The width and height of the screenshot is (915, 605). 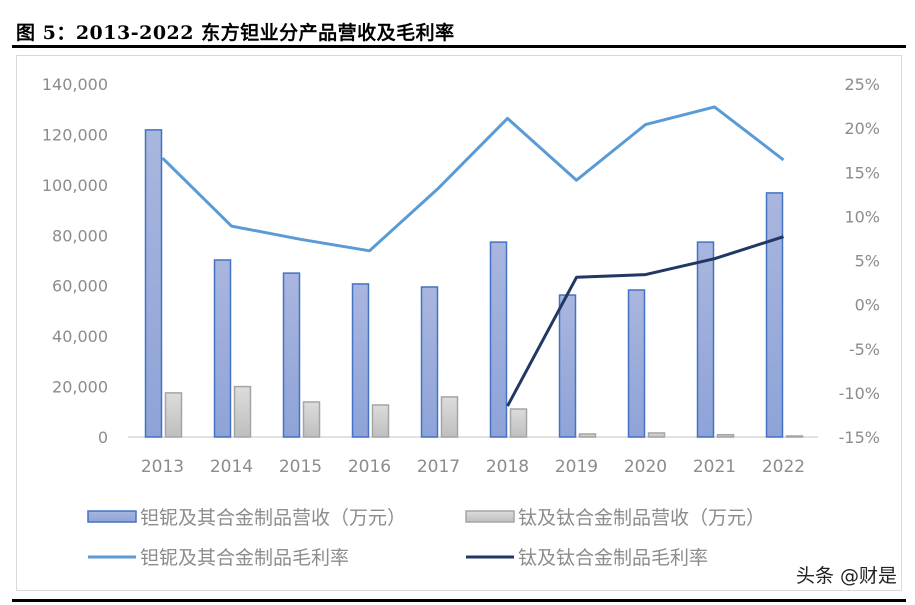 I want to click on right-tick-label: 15%, so click(x=862, y=172).